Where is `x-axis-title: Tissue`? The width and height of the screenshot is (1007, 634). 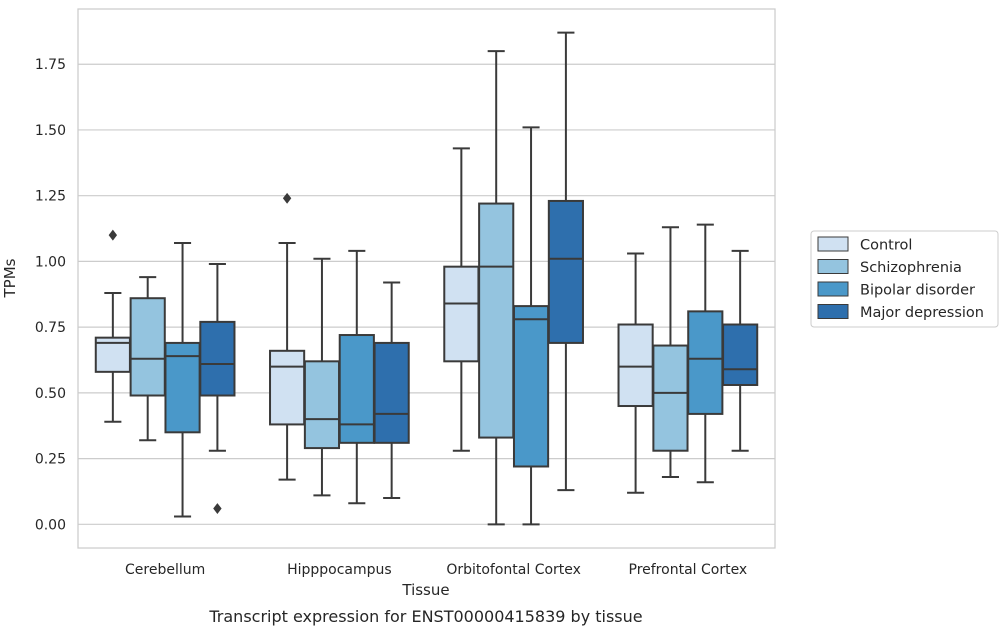
x-axis-title: Tissue is located at coordinates (425, 590).